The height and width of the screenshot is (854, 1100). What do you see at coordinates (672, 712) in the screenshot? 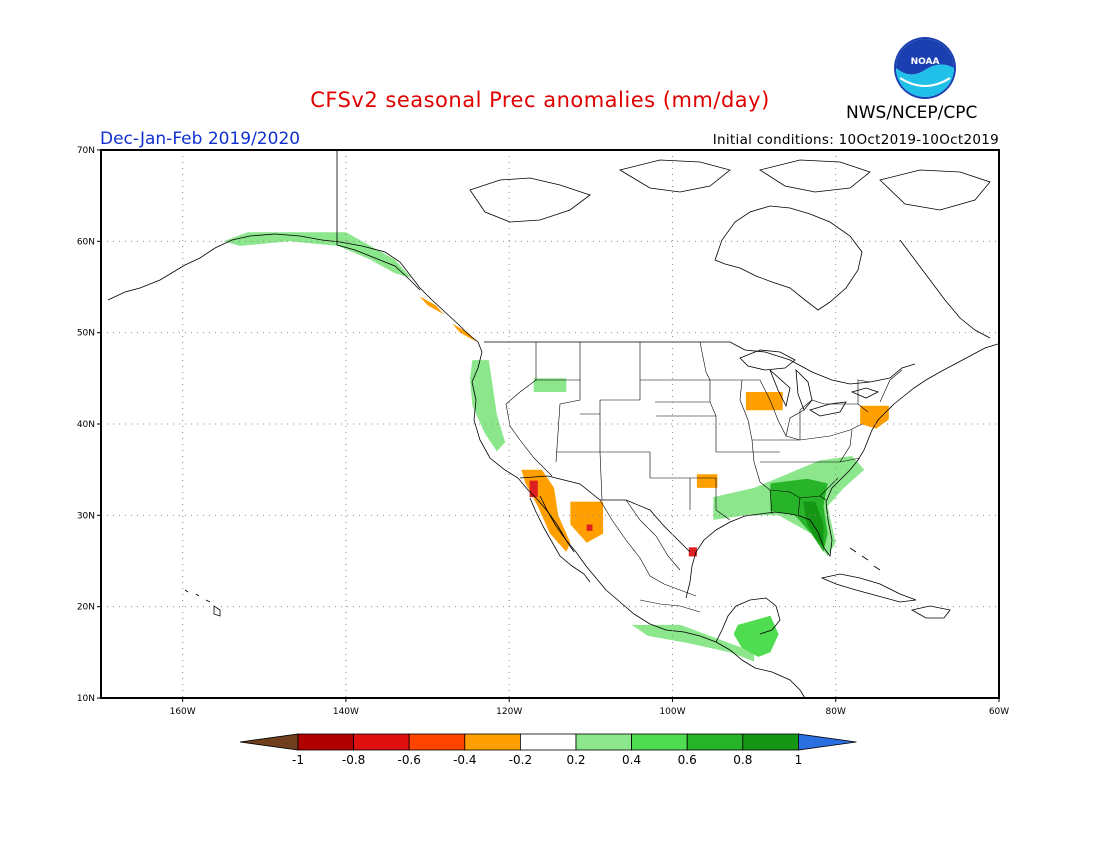
I see `lon-tick-label: 100W` at bounding box center [672, 712].